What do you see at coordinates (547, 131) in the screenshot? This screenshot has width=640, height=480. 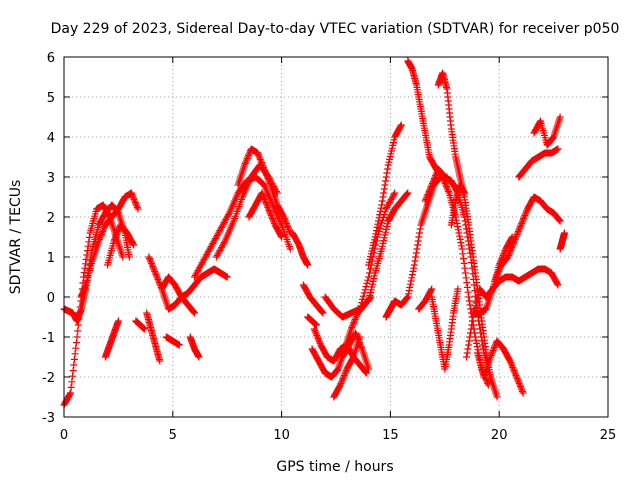 I see `series-arc38` at bounding box center [547, 131].